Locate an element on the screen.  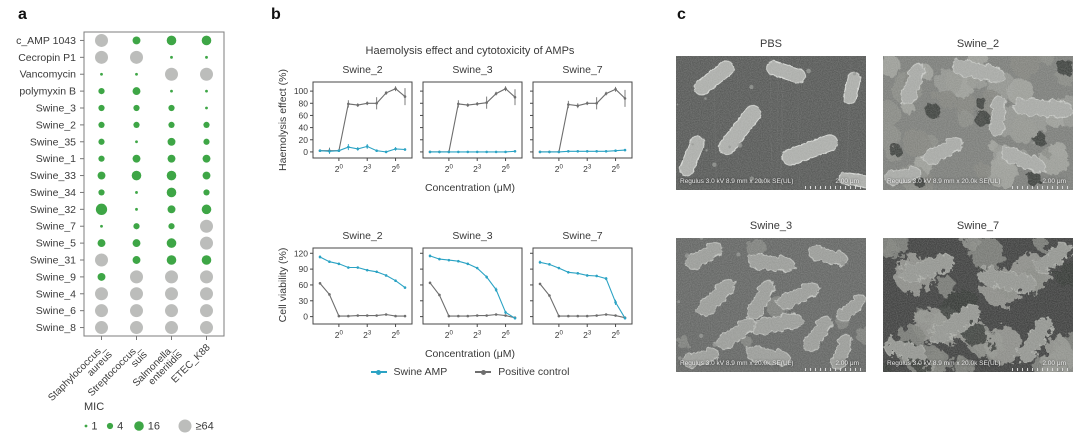
mic-legend-label: 4 is located at coordinates (120, 427).